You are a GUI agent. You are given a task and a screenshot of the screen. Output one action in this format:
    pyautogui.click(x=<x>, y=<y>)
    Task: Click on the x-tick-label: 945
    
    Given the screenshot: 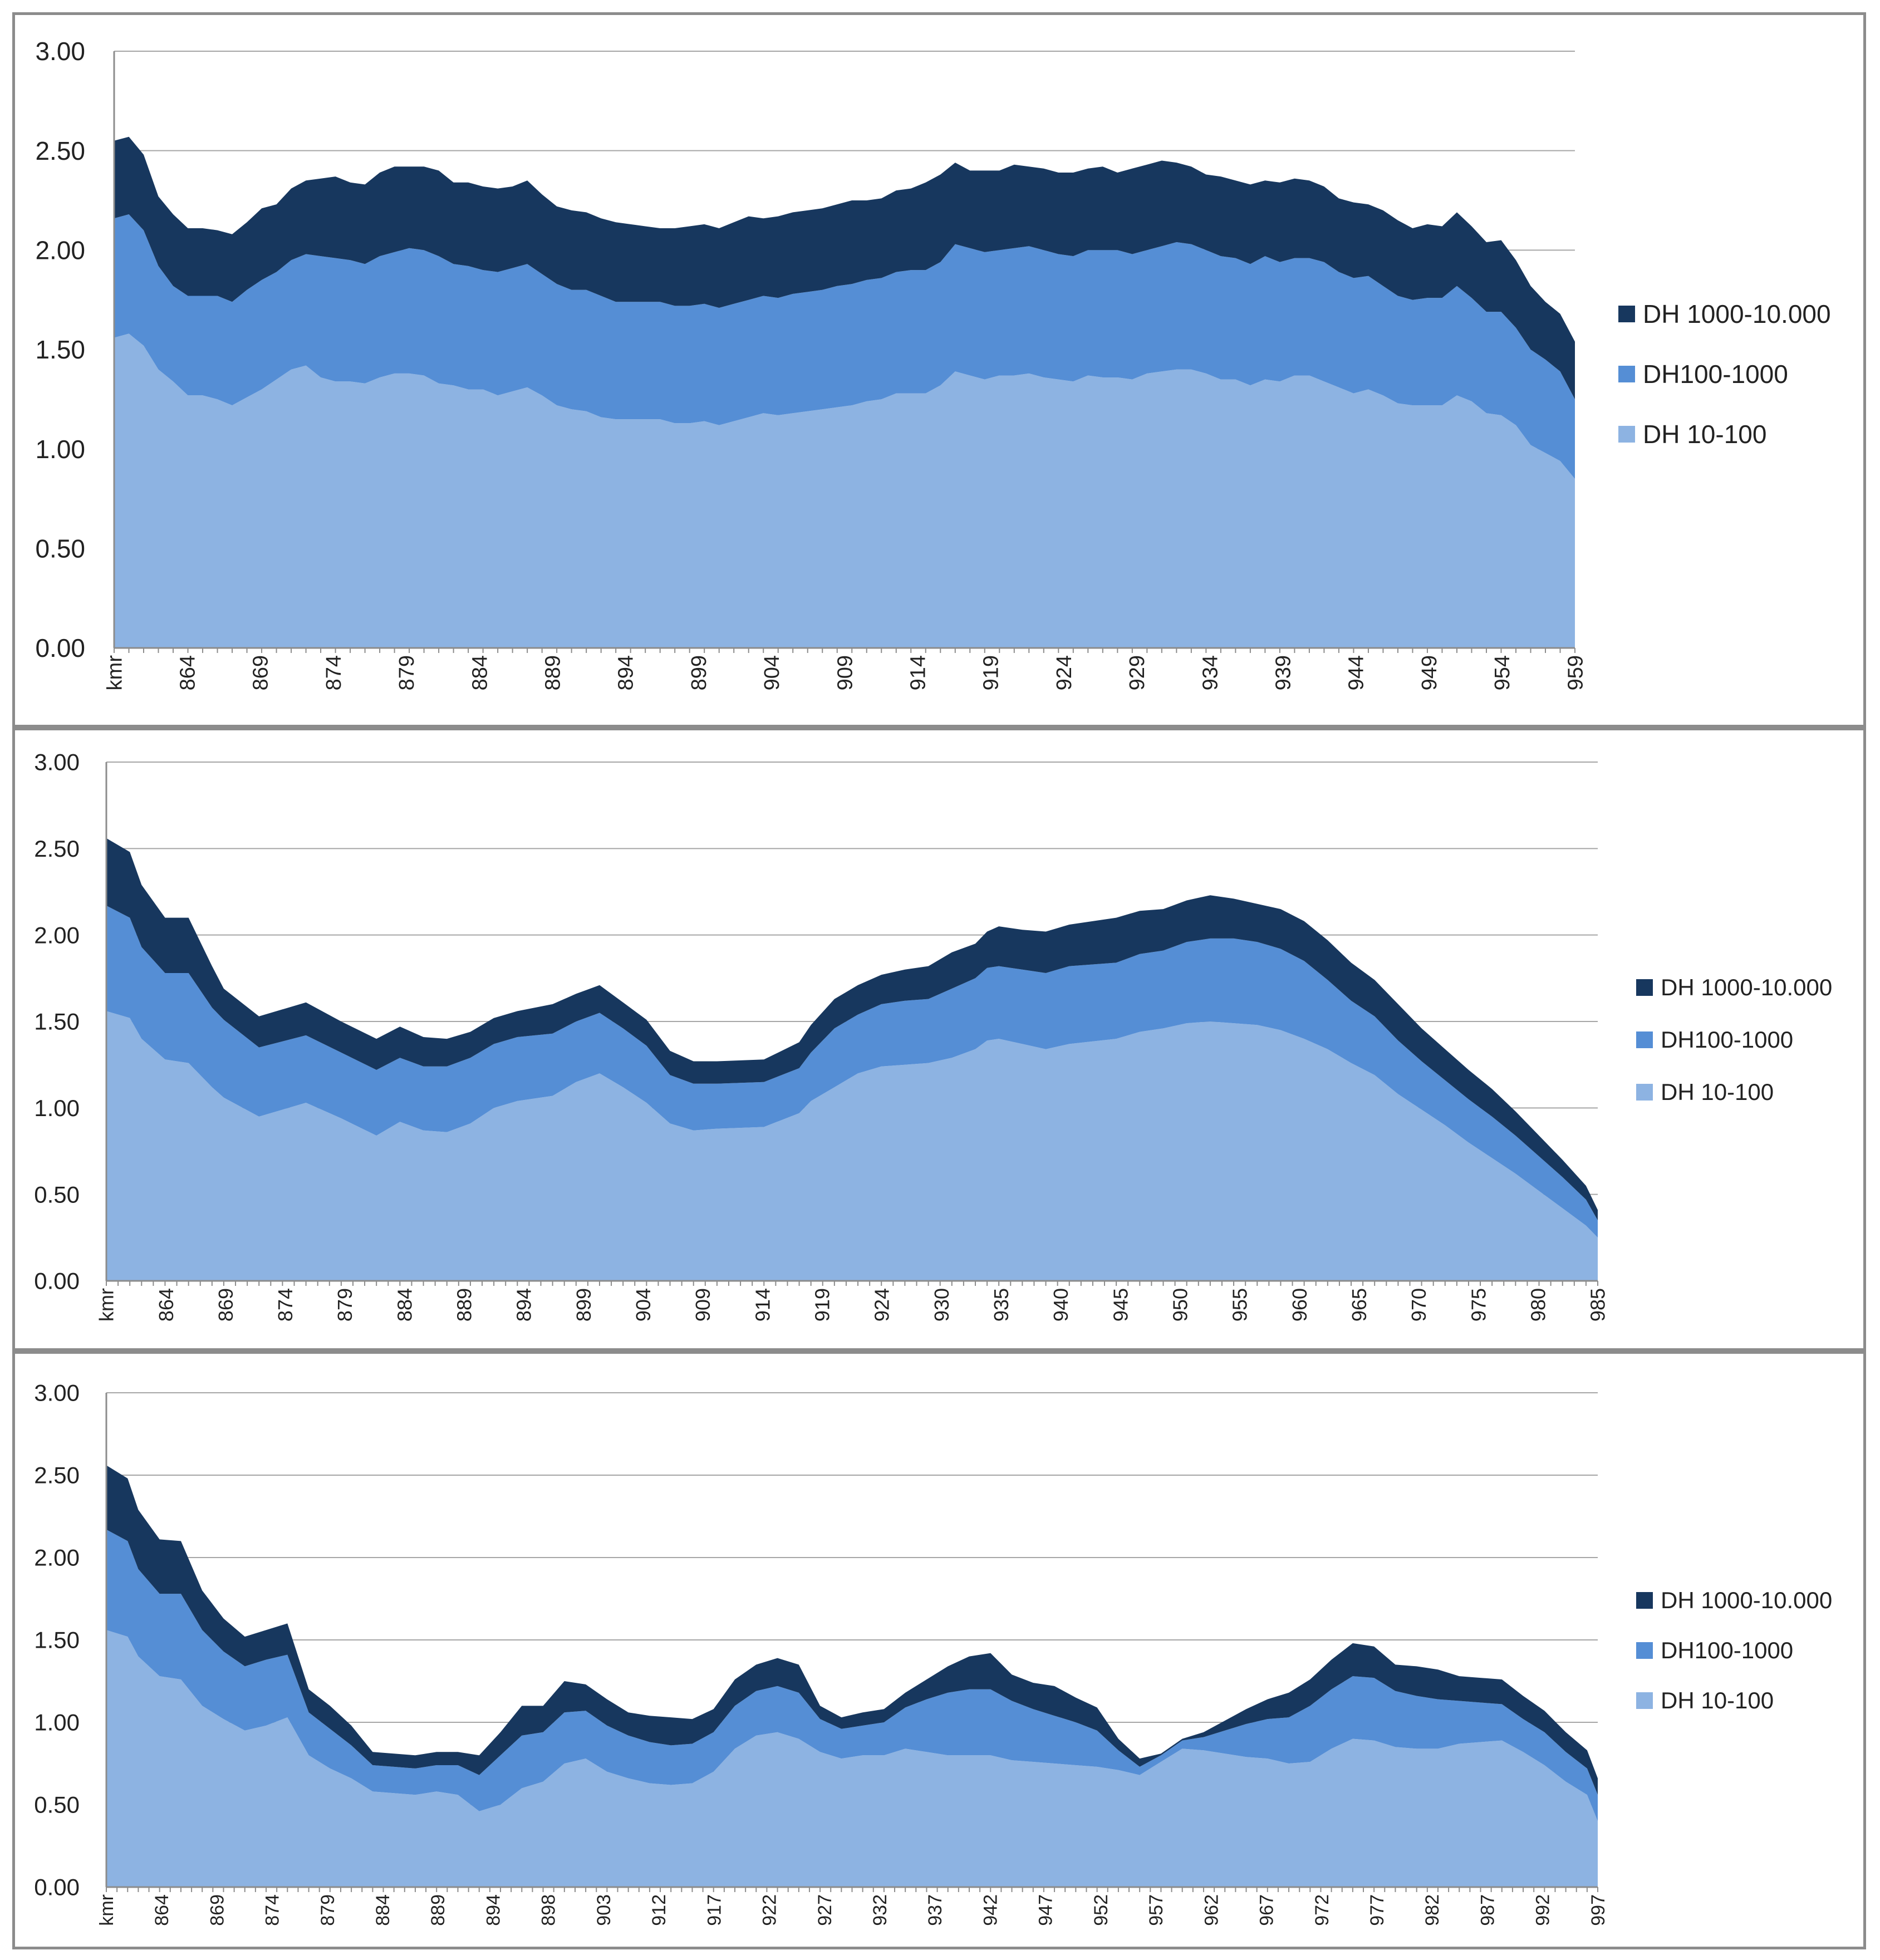 What is the action you would take?
    pyautogui.click(x=1120, y=1305)
    